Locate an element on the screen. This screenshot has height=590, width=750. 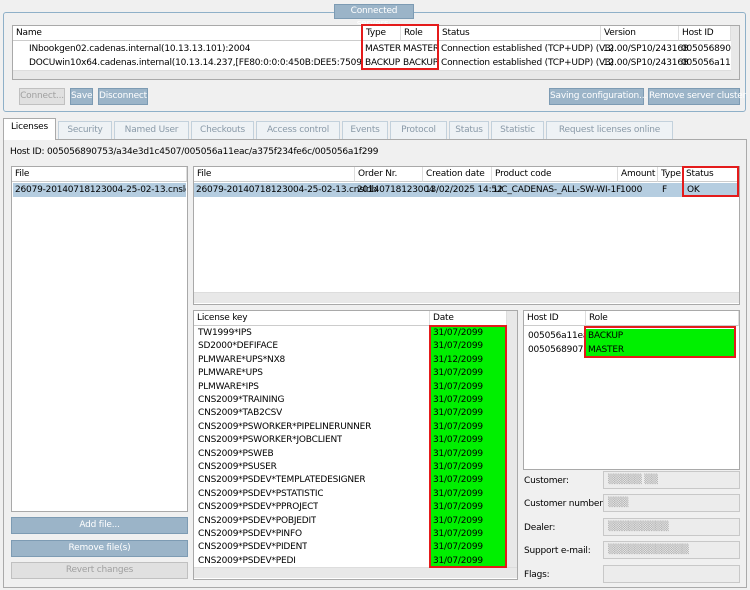
license-key-row: CNS2009*PSDEV*PIDENT 31/07/2099 is located at coordinates (350, 548).